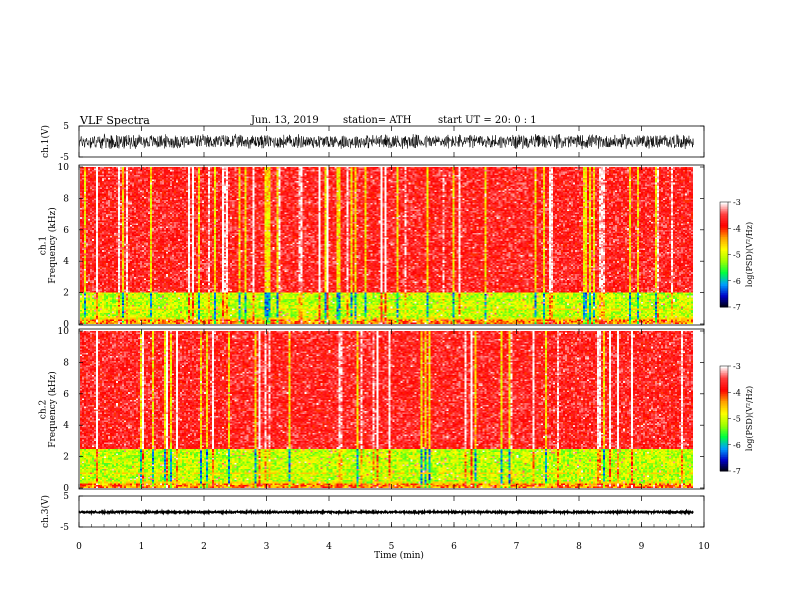  Describe the element at coordinates (66, 127) in the screenshot. I see `y-tick-label: 5` at that location.